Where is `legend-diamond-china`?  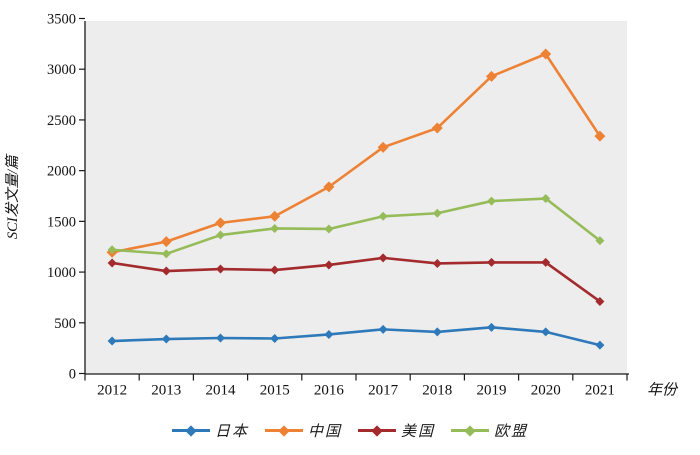
legend-diamond-china is located at coordinates (284, 430).